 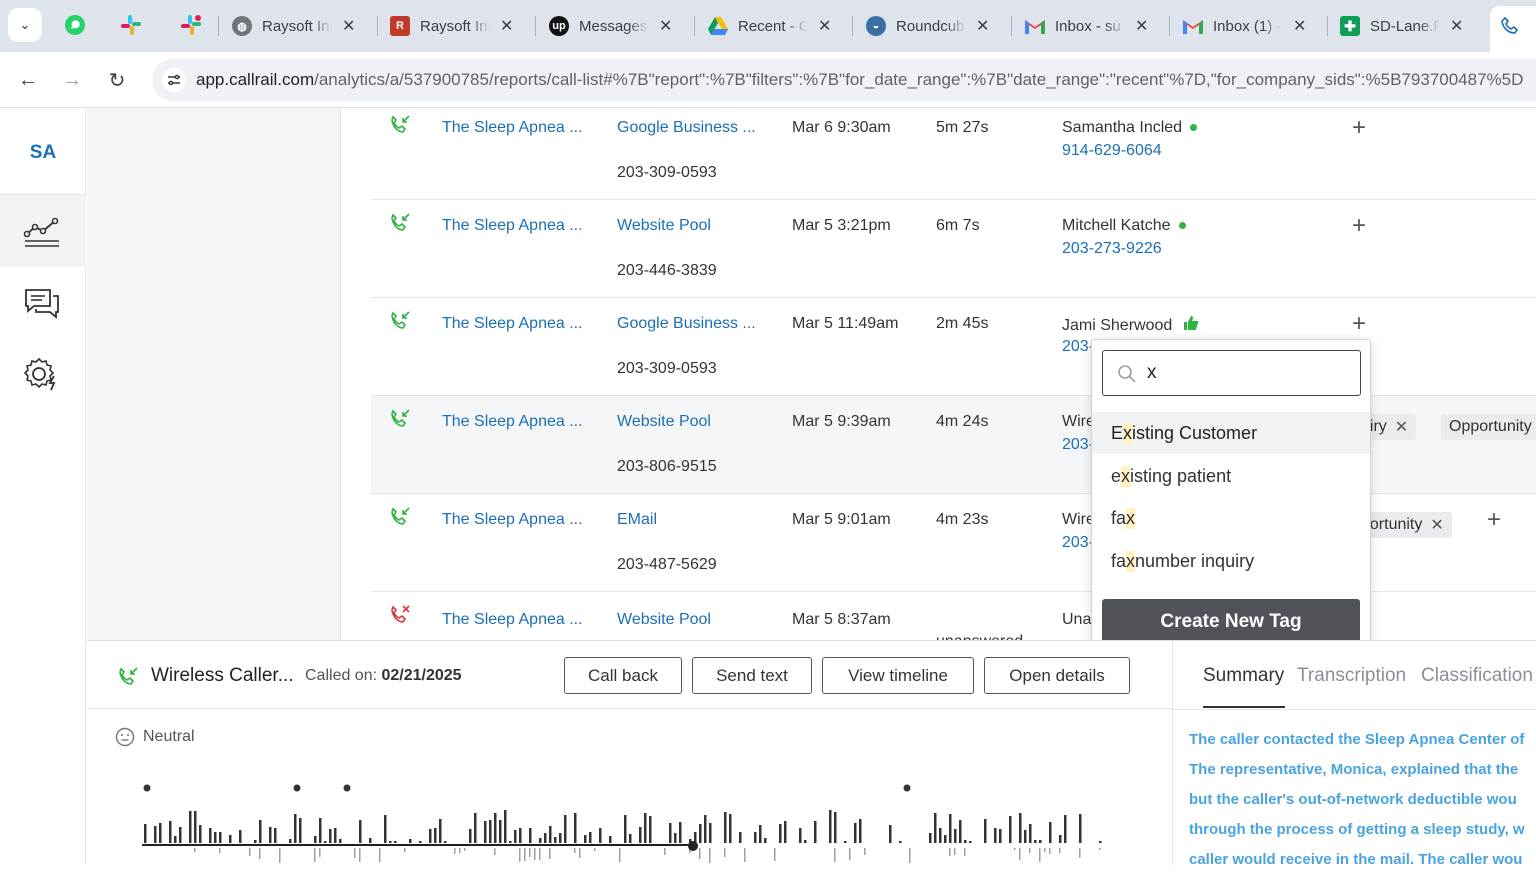 I want to click on browser-tab: R Raysoft Inf ✕, so click(x=451, y=26).